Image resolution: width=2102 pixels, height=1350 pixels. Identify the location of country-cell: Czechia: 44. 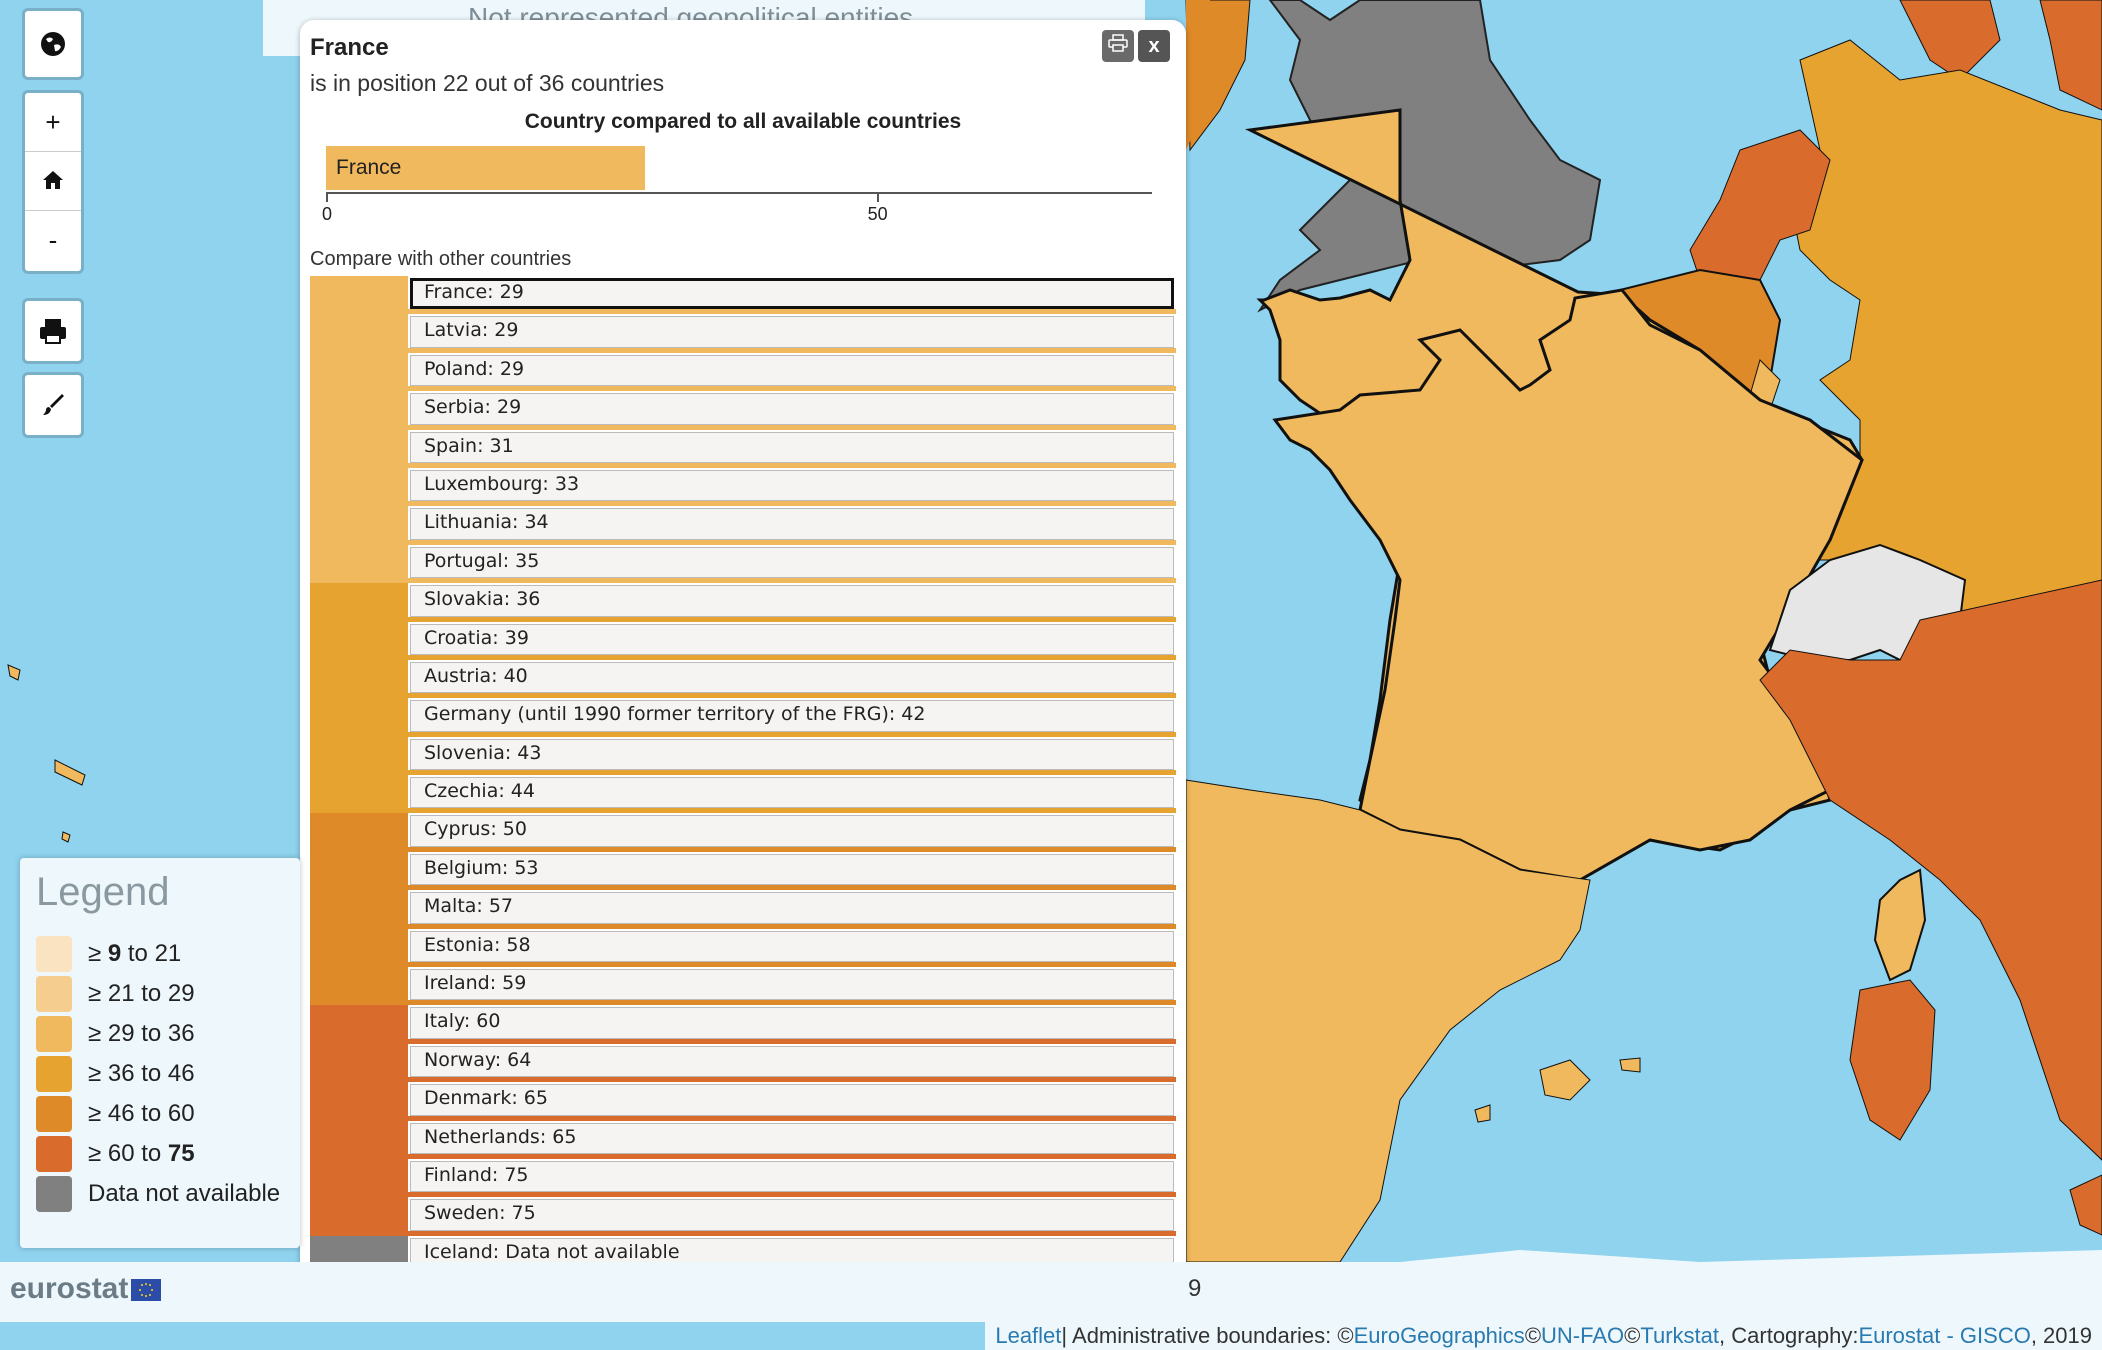
(792, 794).